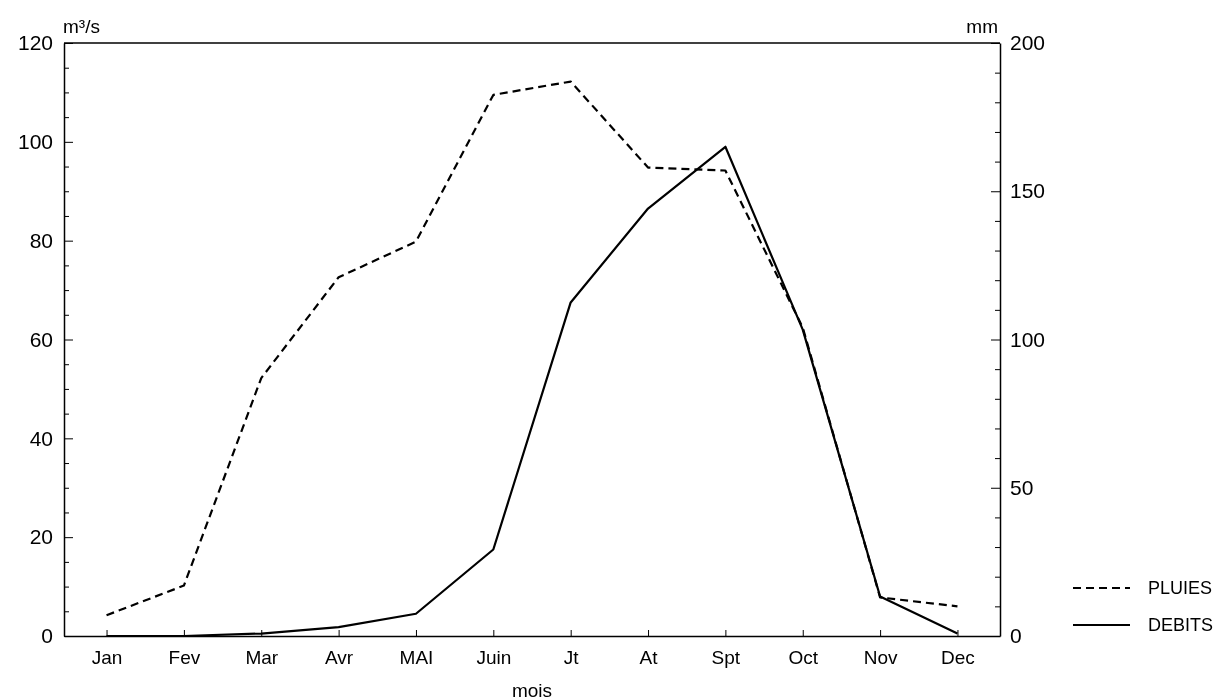 The image size is (1229, 700). Describe the element at coordinates (726, 658) in the screenshot. I see `x-tick-label: Spt` at that location.